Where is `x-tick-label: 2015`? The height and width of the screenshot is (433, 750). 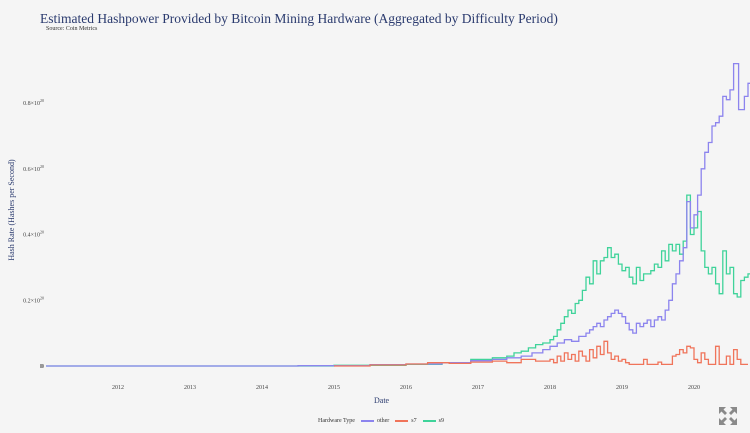
x-tick-label: 2015 is located at coordinates (334, 388).